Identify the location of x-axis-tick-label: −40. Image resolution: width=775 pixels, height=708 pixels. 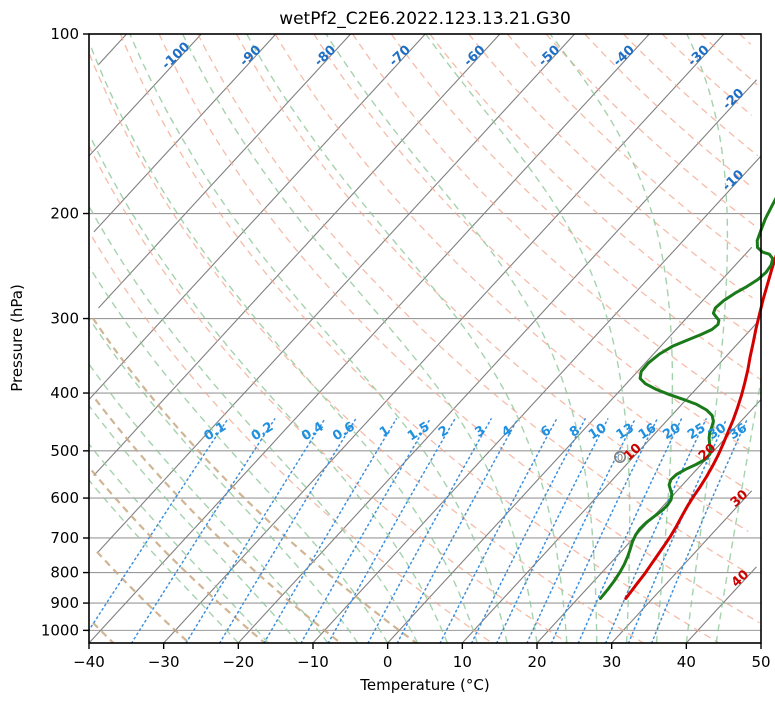
(89, 662).